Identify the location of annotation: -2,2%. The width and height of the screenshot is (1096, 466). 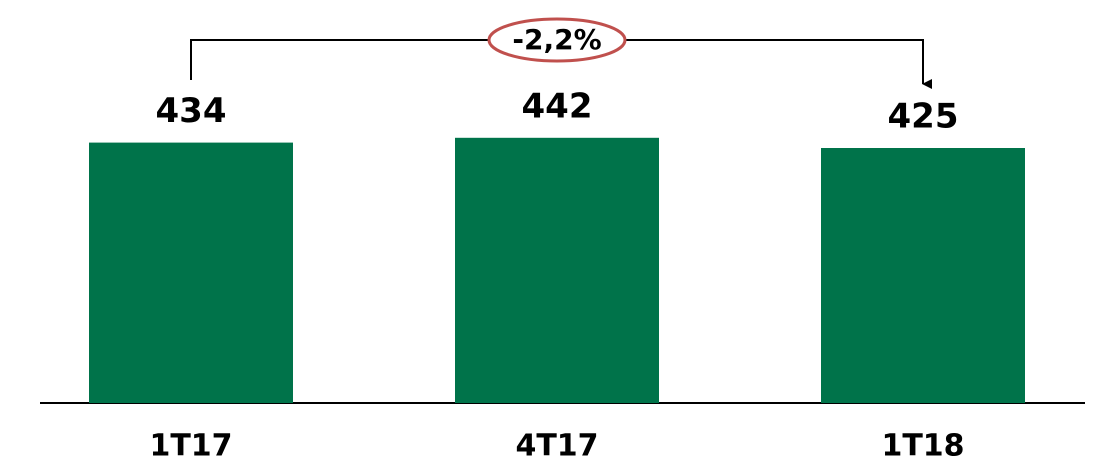
(556, 39).